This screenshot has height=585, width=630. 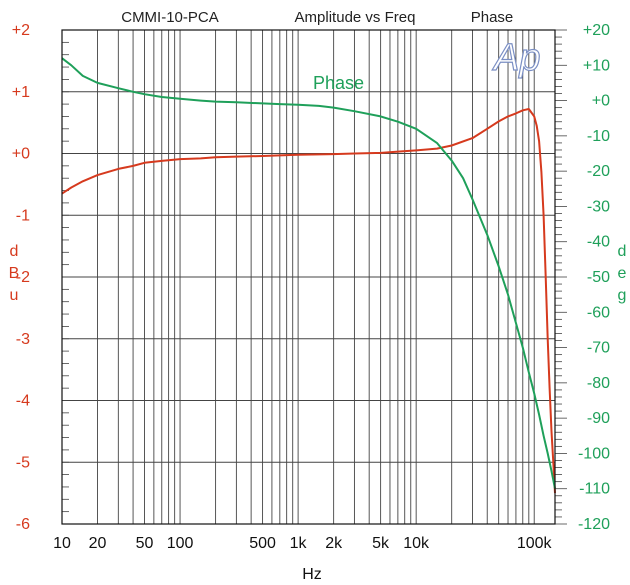 What do you see at coordinates (14, 273) in the screenshot?
I see `y-left-title-2: B` at bounding box center [14, 273].